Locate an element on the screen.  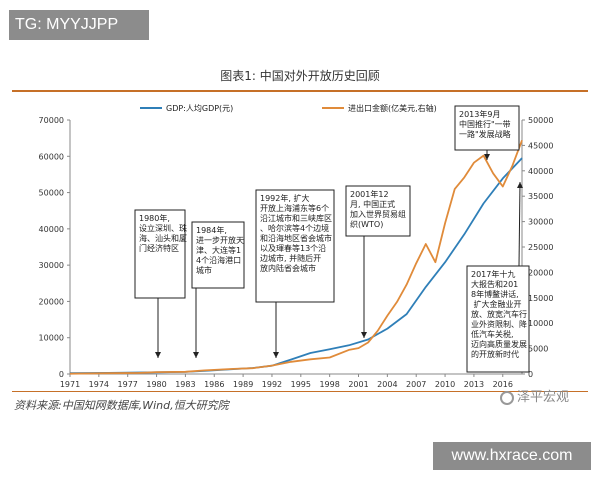
source-rule is located at coordinates (300, 391).